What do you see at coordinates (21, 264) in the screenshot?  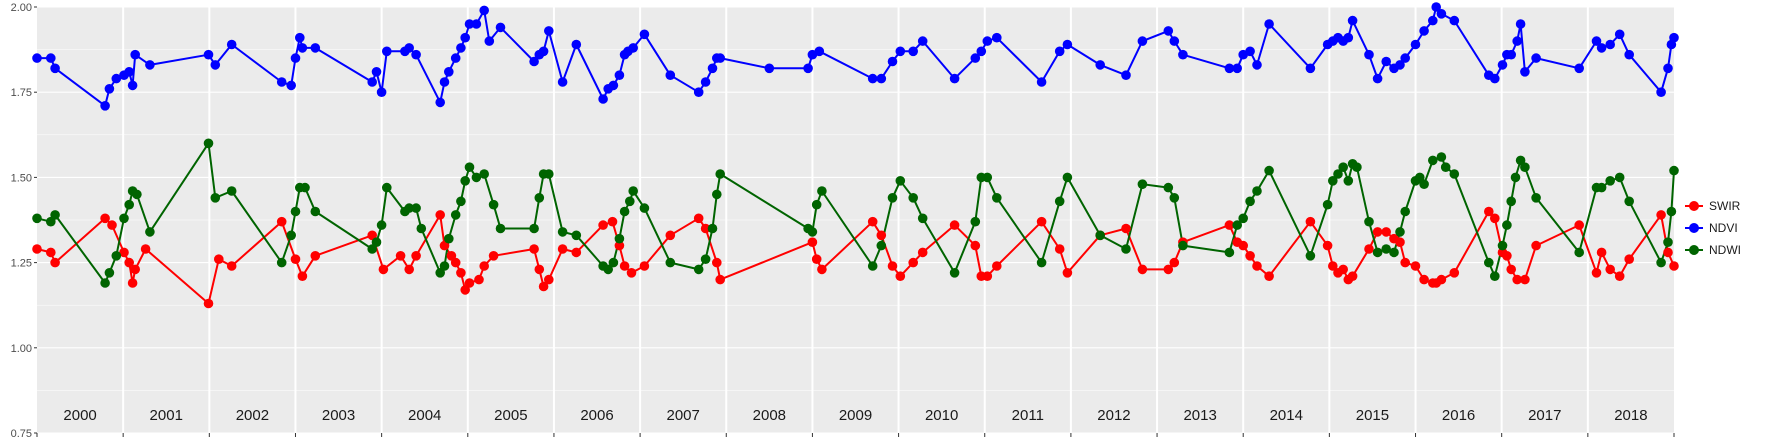 I see `y-tick-label: 1.25` at bounding box center [21, 264].